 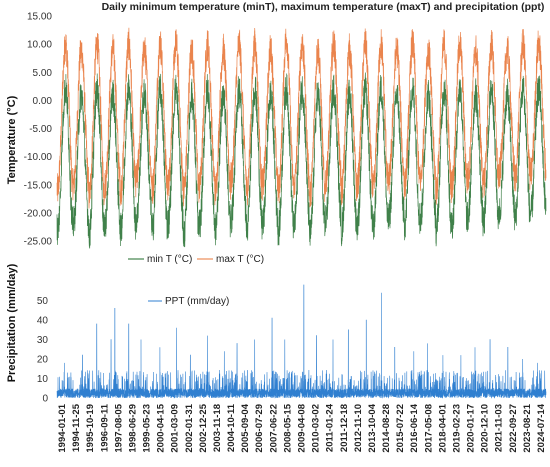 What do you see at coordinates (38, 242) in the screenshot?
I see `temperature-y-tick: -25.00` at bounding box center [38, 242].